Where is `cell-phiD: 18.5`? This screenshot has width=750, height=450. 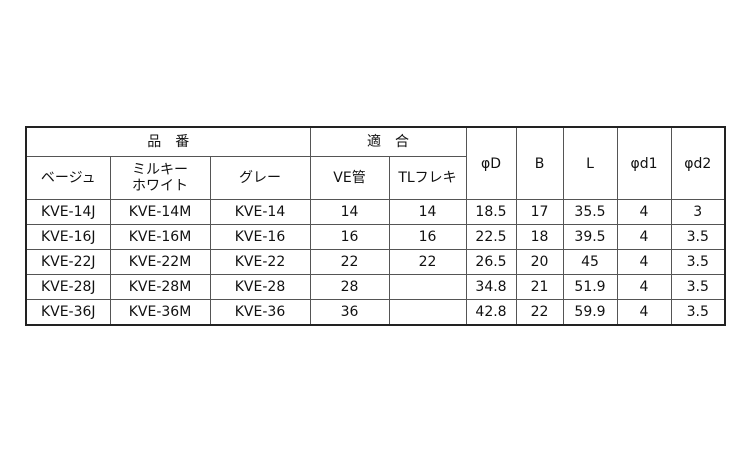
cell-phiD: 18.5 is located at coordinates (491, 212).